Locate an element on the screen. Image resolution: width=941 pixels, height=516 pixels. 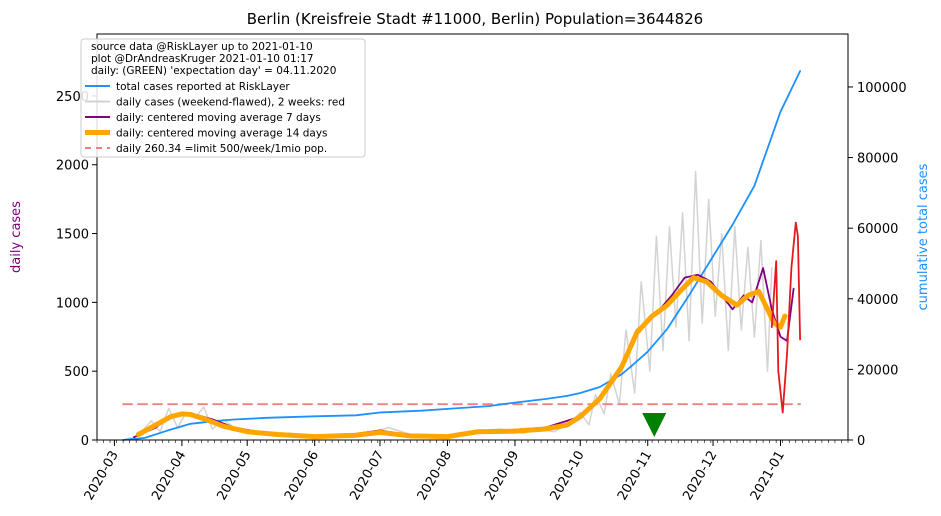
right-axis-tick-label: 100000 is located at coordinates (882, 88).